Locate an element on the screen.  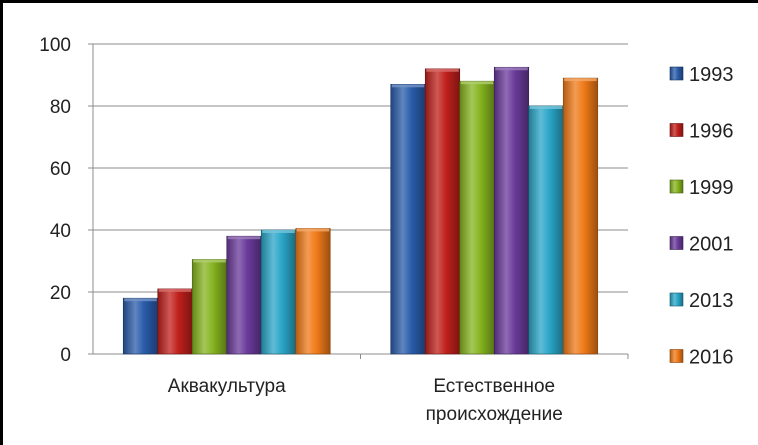
legend-label-2001: 2001 is located at coordinates (711, 245).